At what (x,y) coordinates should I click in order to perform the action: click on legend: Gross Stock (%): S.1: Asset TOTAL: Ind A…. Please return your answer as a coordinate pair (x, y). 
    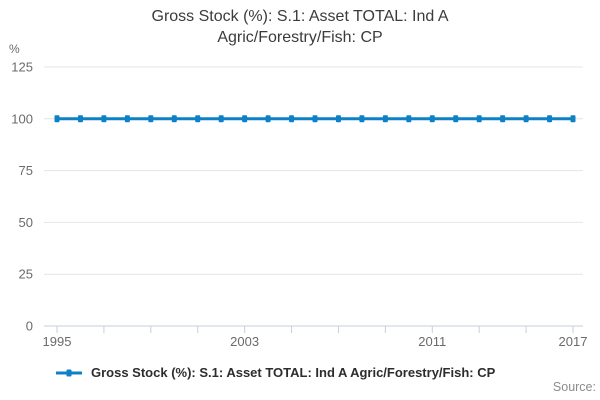
    Looking at the image, I should click on (275, 372).